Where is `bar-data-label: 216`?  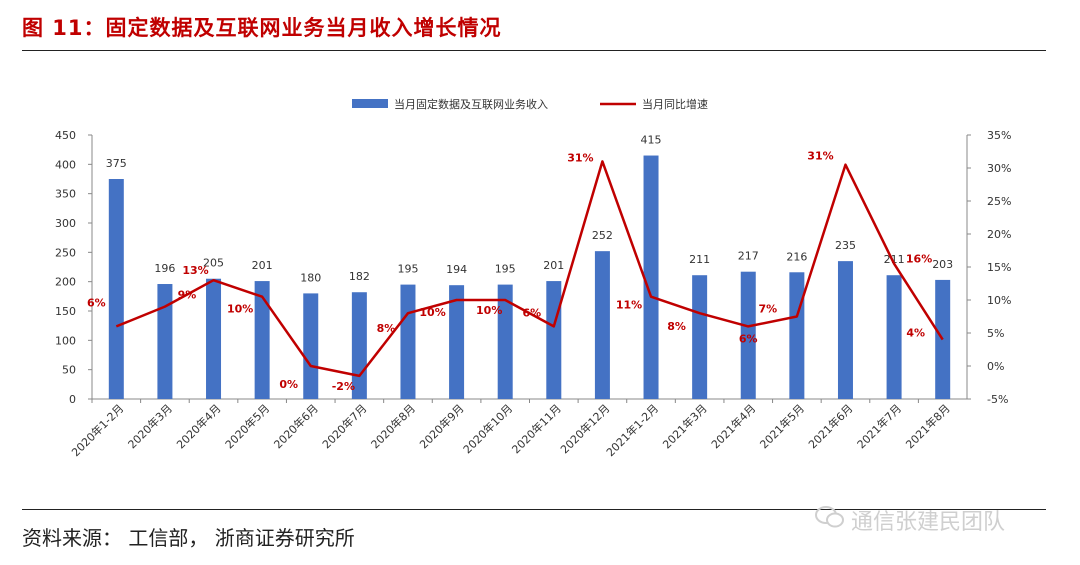 bar-data-label: 216 is located at coordinates (796, 256).